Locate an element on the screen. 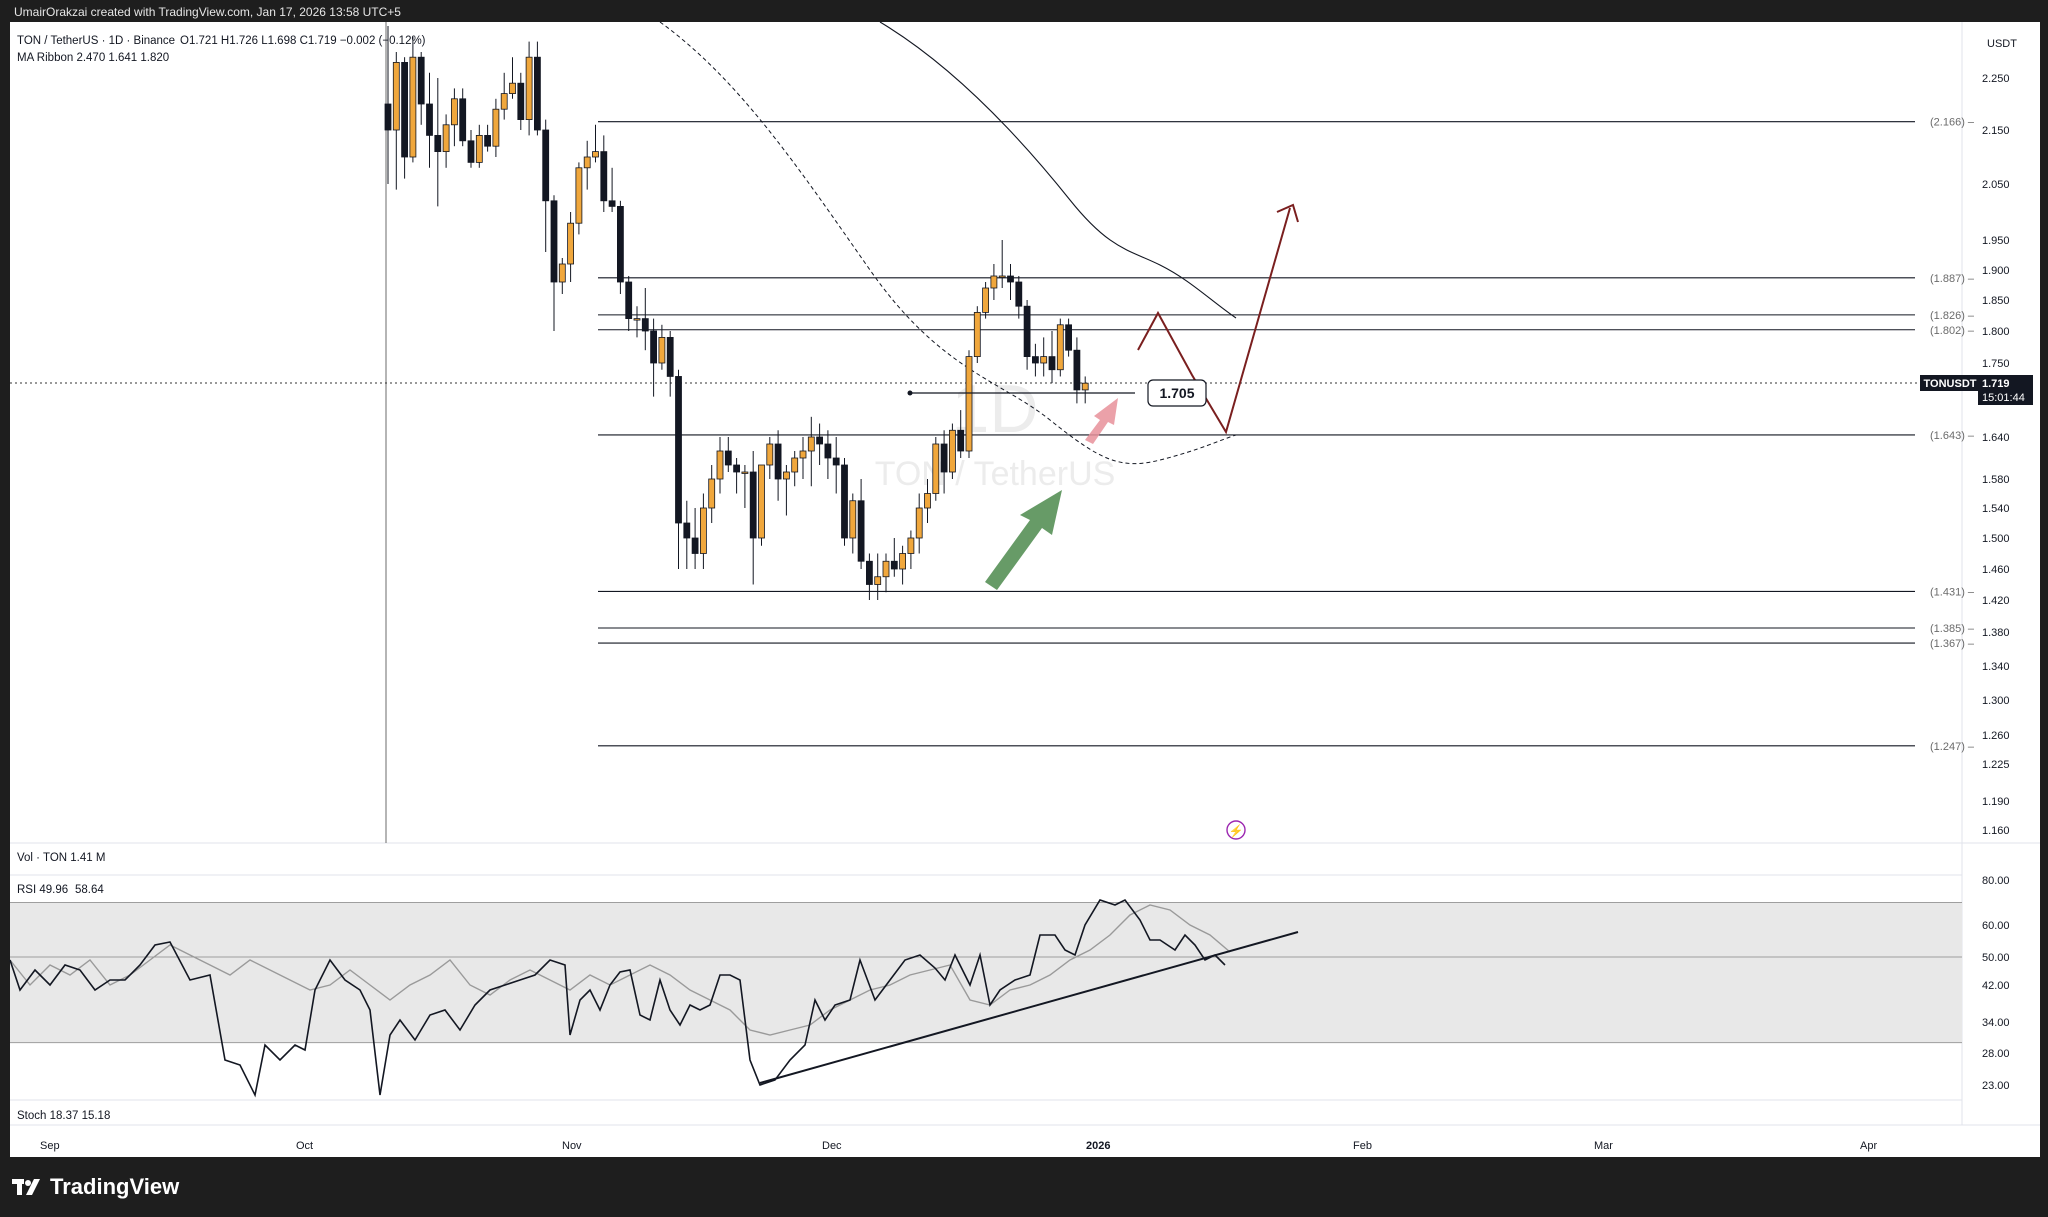 Image resolution: width=2048 pixels, height=1217 pixels. ma-ribbon-slow is located at coordinates (1058, 170).